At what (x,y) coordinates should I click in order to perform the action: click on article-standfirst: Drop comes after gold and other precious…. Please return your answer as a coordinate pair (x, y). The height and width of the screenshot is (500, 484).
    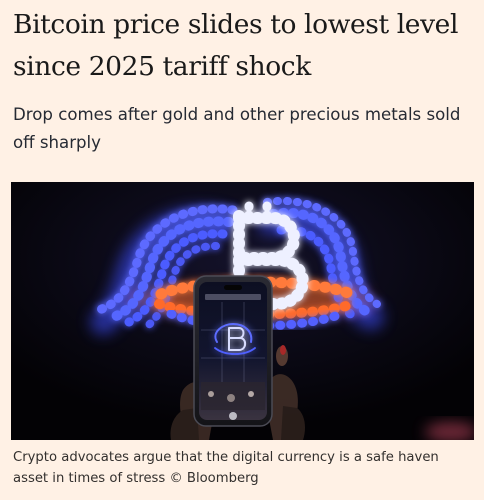
    Looking at the image, I should click on (237, 128).